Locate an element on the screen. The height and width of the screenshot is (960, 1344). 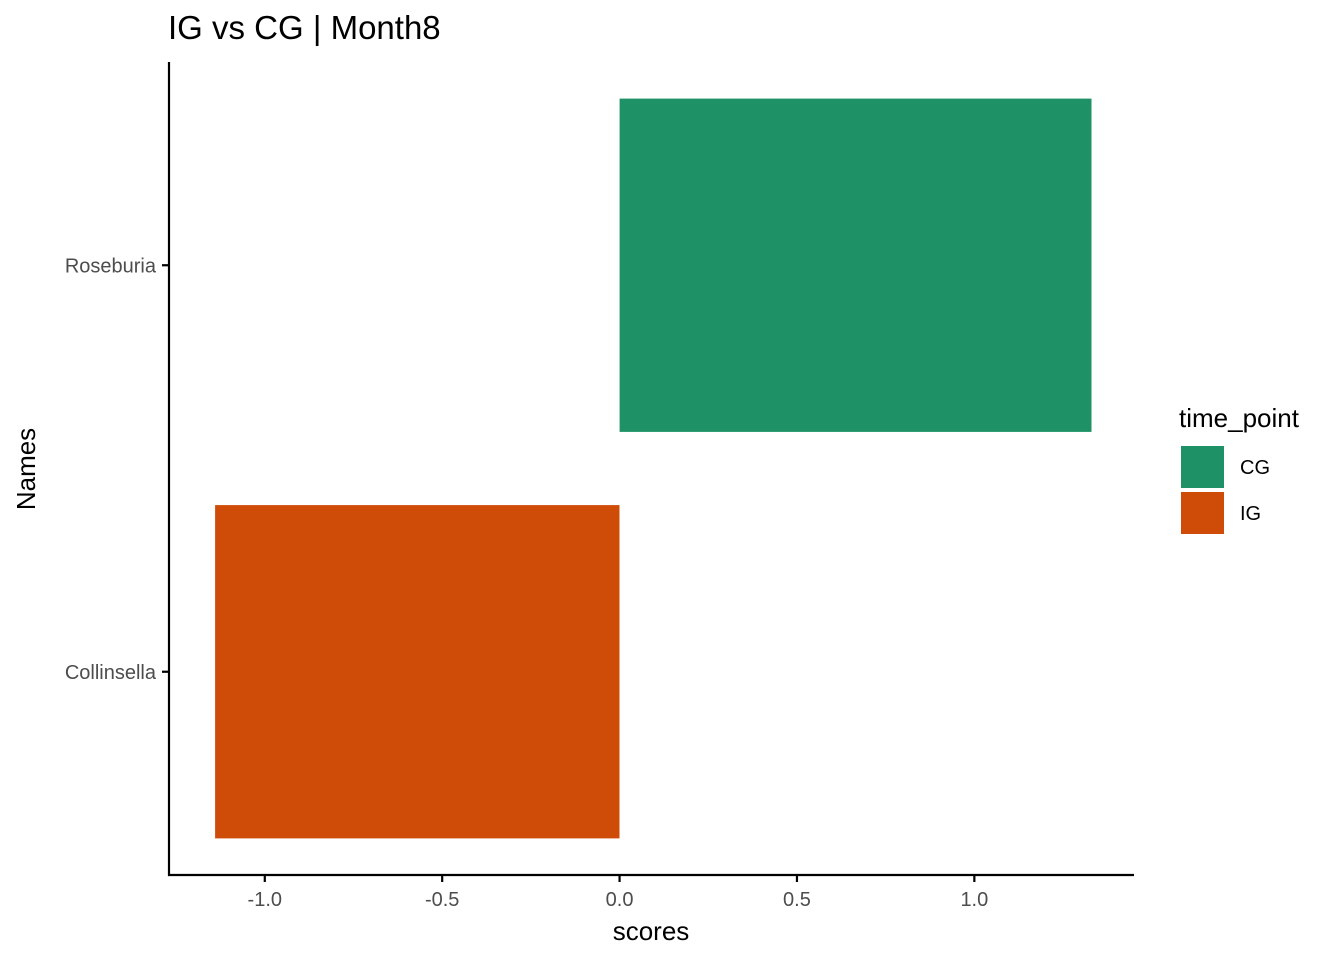
y-ticks-layer: Roseburia Collinsella is located at coordinates (117, 469).